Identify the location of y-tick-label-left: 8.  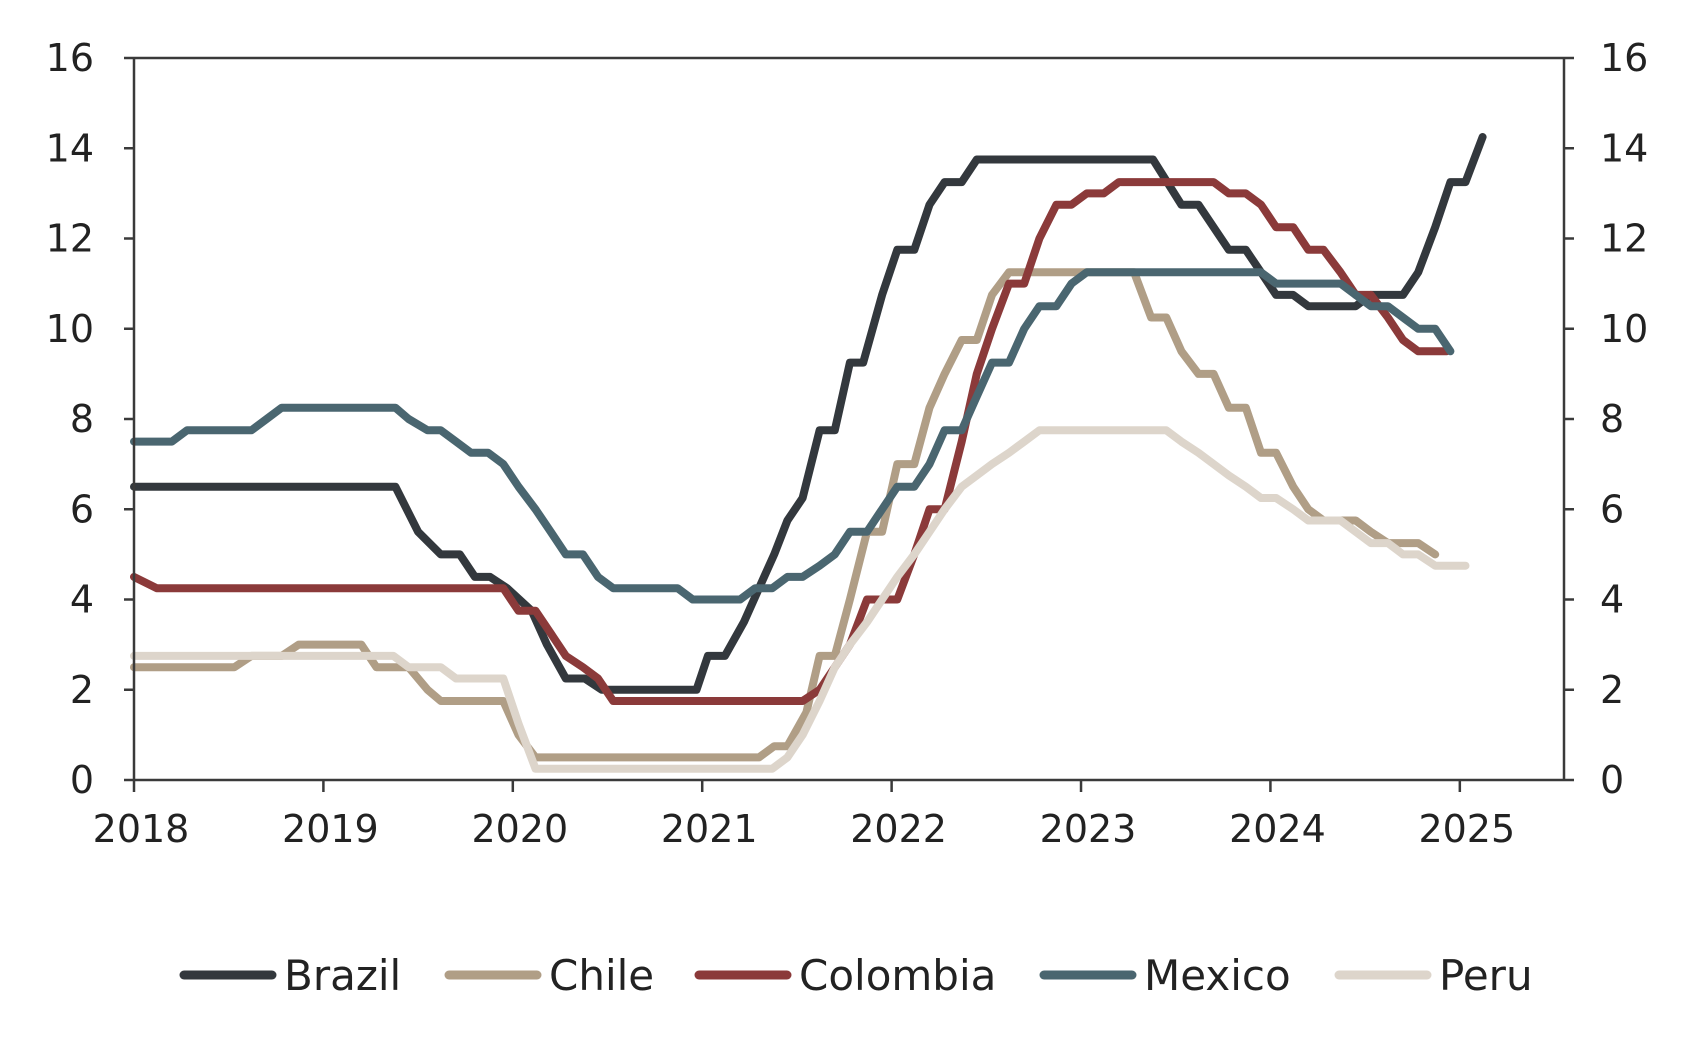
(82, 419).